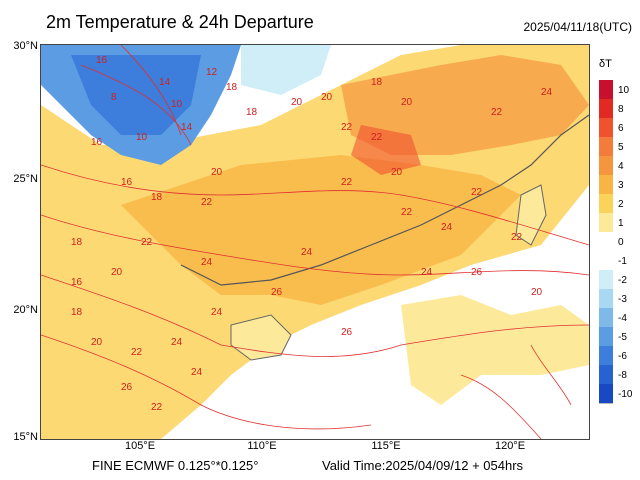  Describe the element at coordinates (262, 446) in the screenshot. I see `lon-label-110: 110°E` at that location.